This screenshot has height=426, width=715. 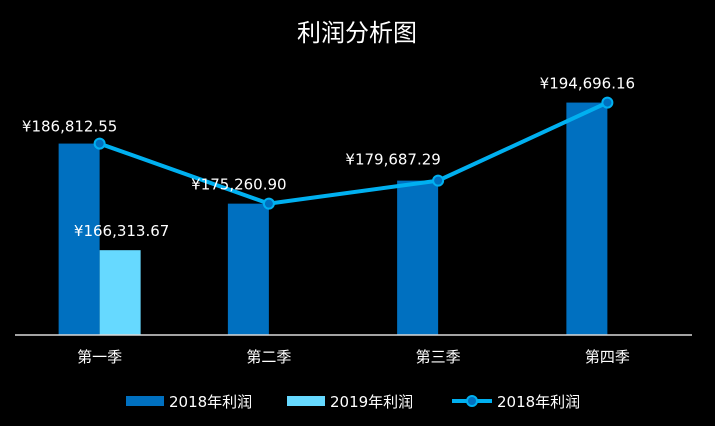 I want to click on x-tick-label: 第一季, so click(x=99, y=357).